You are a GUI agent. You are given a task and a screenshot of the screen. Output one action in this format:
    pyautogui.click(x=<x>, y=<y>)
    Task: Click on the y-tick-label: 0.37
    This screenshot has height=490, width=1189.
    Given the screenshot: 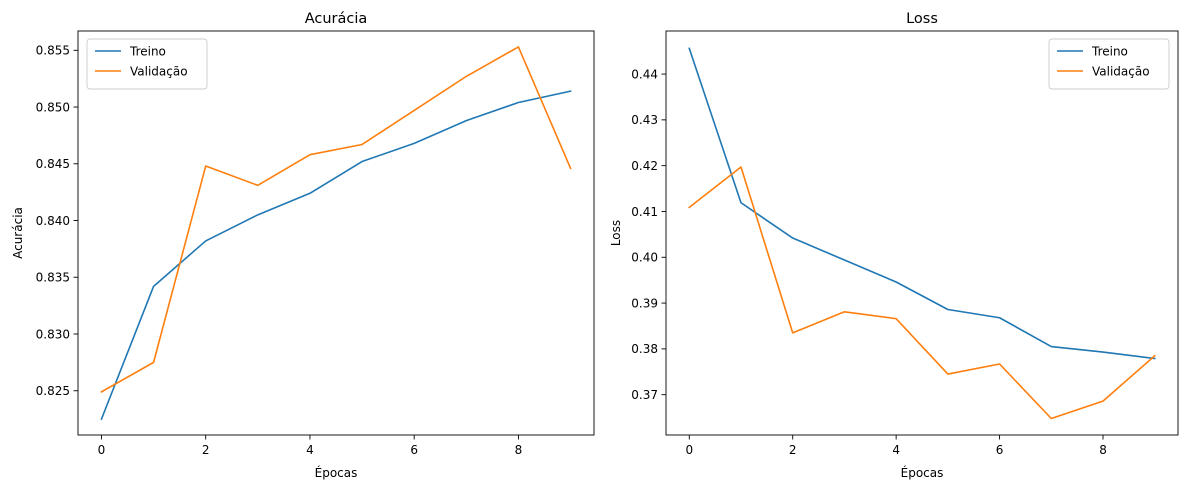 What is the action you would take?
    pyautogui.click(x=644, y=395)
    